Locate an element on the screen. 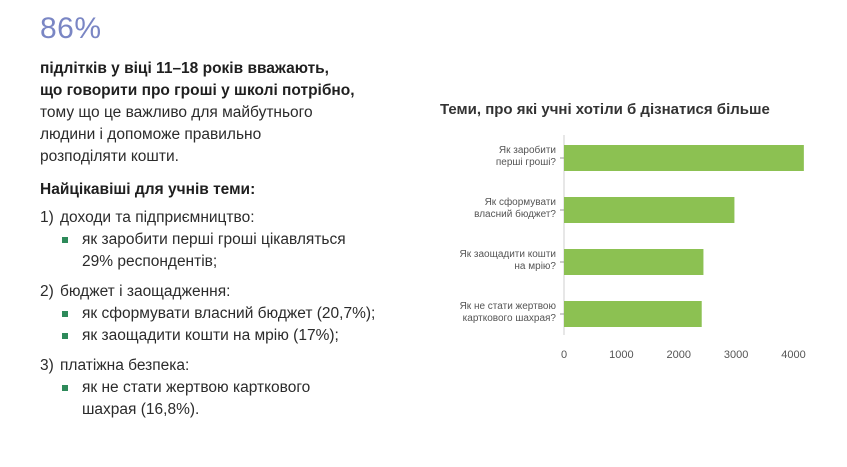  x-tick-label: 1000 is located at coordinates (621, 355).